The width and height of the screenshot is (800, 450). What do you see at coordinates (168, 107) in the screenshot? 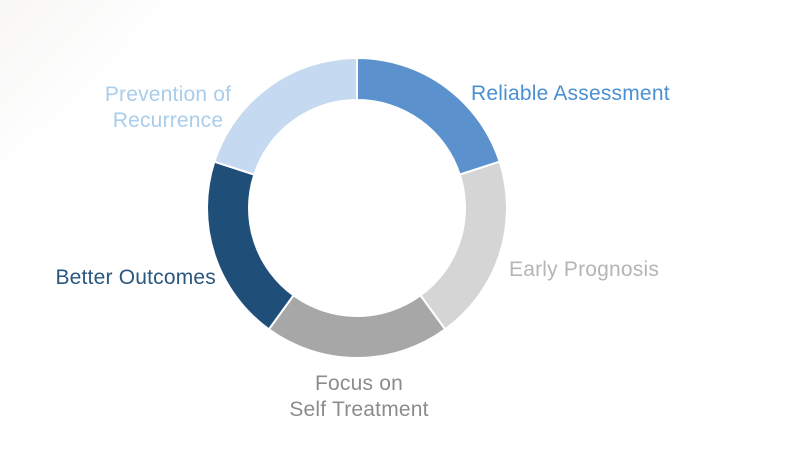
I see `label-prevention-of-recurrence: Prevention of Recurrence` at bounding box center [168, 107].